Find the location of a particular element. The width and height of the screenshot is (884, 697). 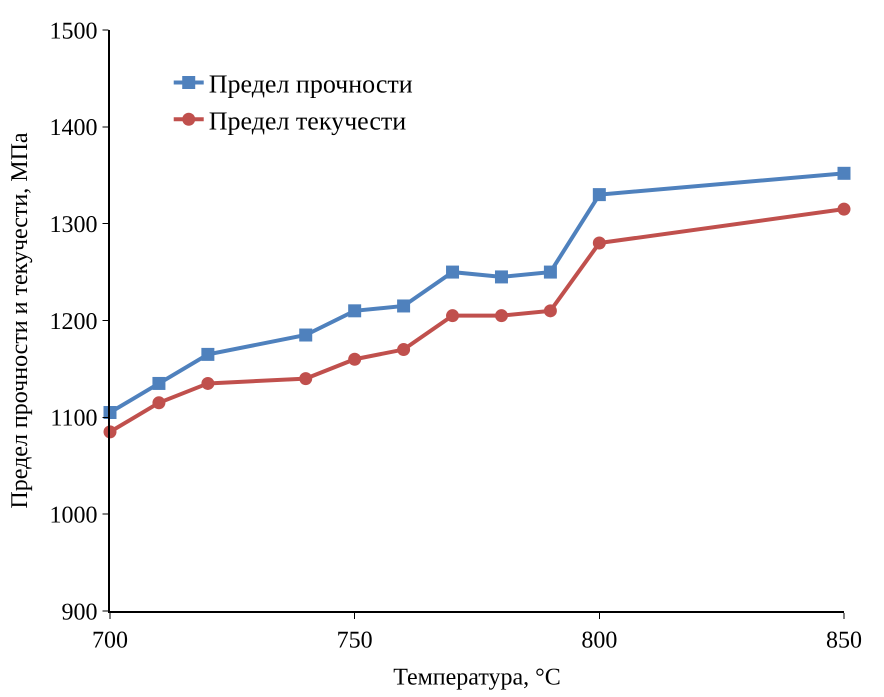

y-tick-label: 1000 is located at coordinates (73, 515).